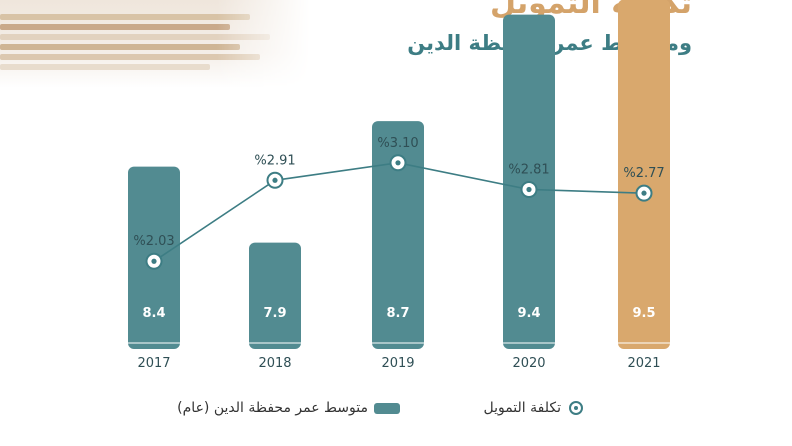  I want to click on line-value-label-2019: %3.10, so click(397, 143).